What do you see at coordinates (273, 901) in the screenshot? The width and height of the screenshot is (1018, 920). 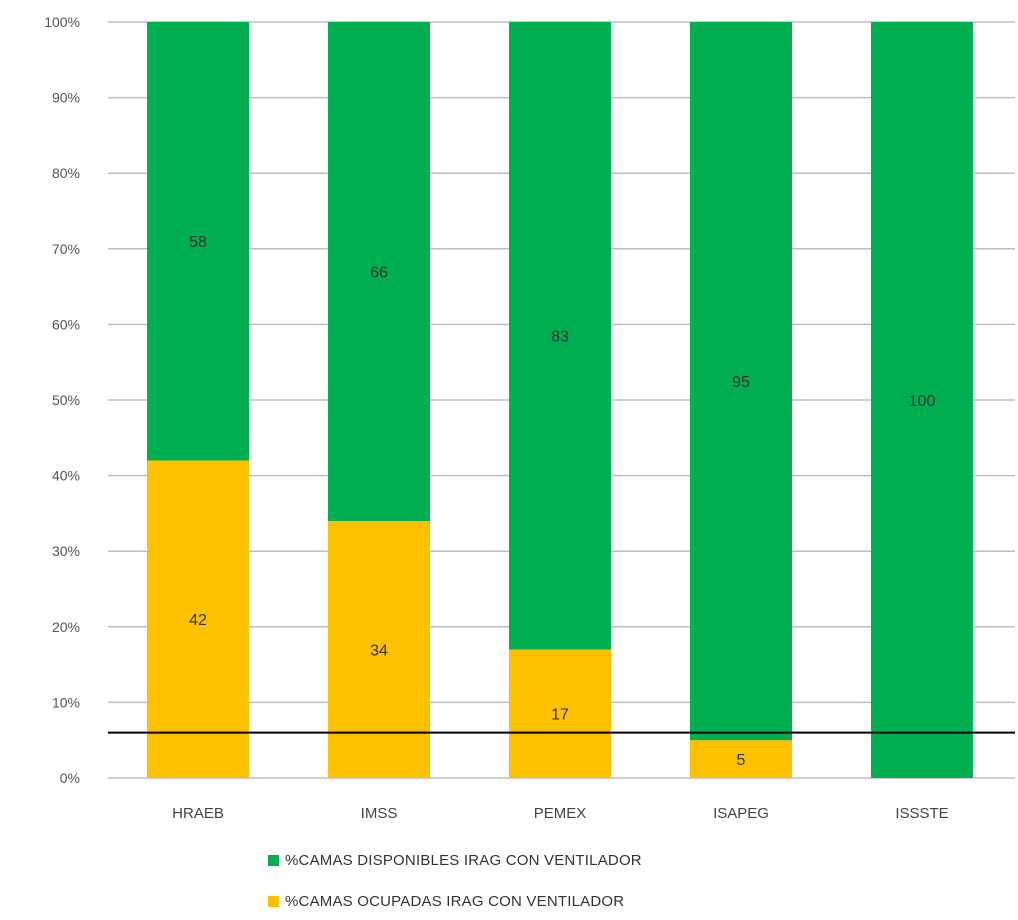 I see `legend-swatch-ocupadas` at bounding box center [273, 901].